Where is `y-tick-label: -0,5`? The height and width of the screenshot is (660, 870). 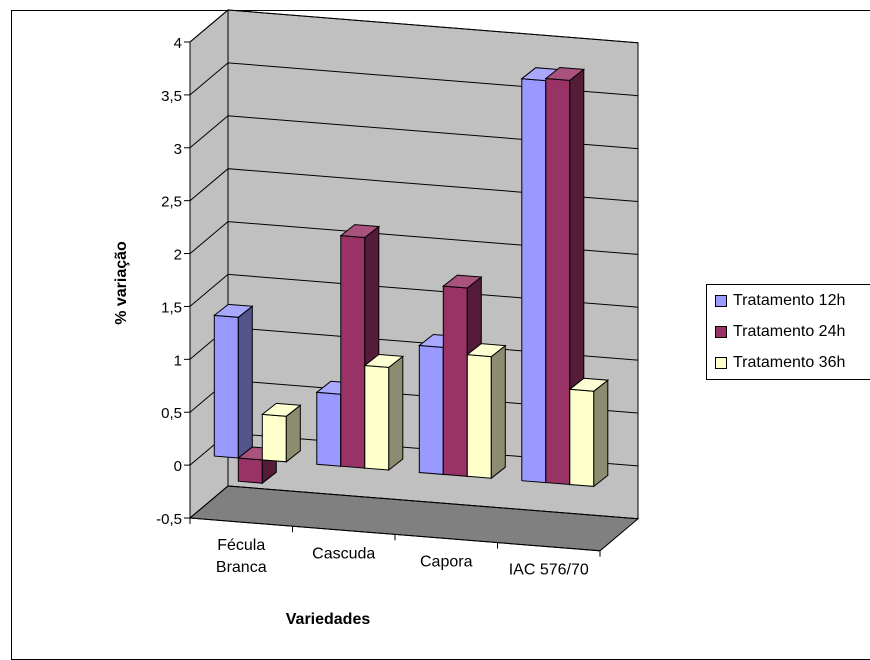
y-tick-label: -0,5 is located at coordinates (169, 519).